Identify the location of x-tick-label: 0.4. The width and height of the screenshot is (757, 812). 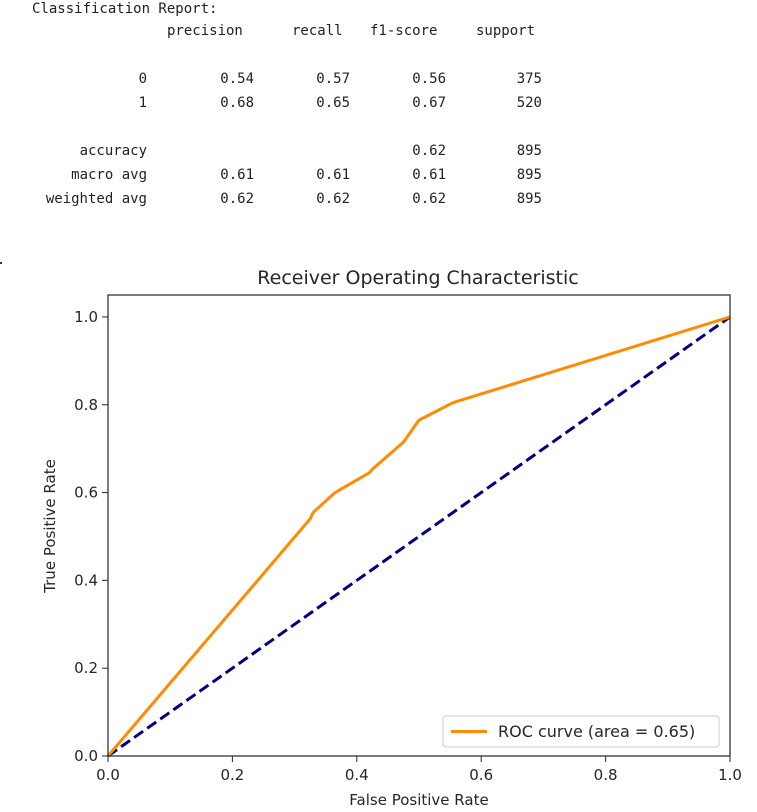
(357, 775).